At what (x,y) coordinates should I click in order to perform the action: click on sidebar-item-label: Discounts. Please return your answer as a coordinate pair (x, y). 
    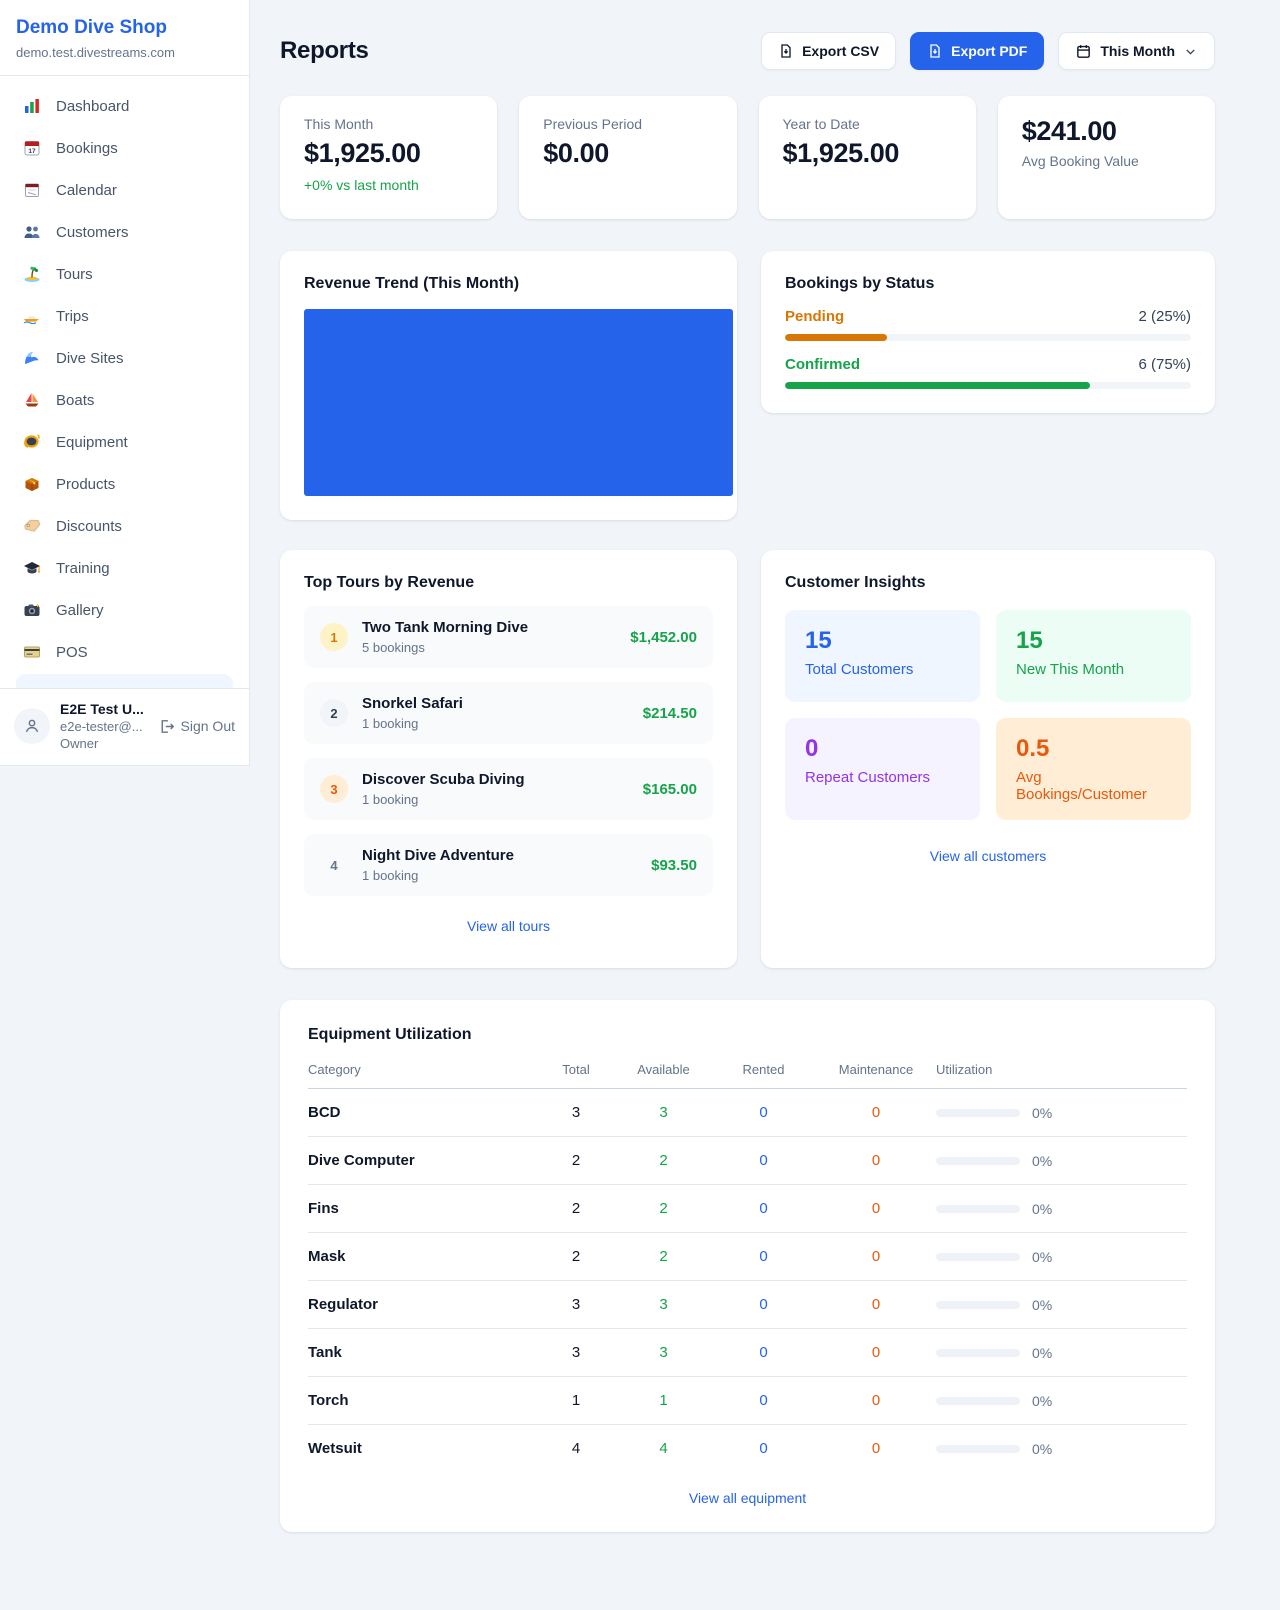
    Looking at the image, I should click on (89, 526).